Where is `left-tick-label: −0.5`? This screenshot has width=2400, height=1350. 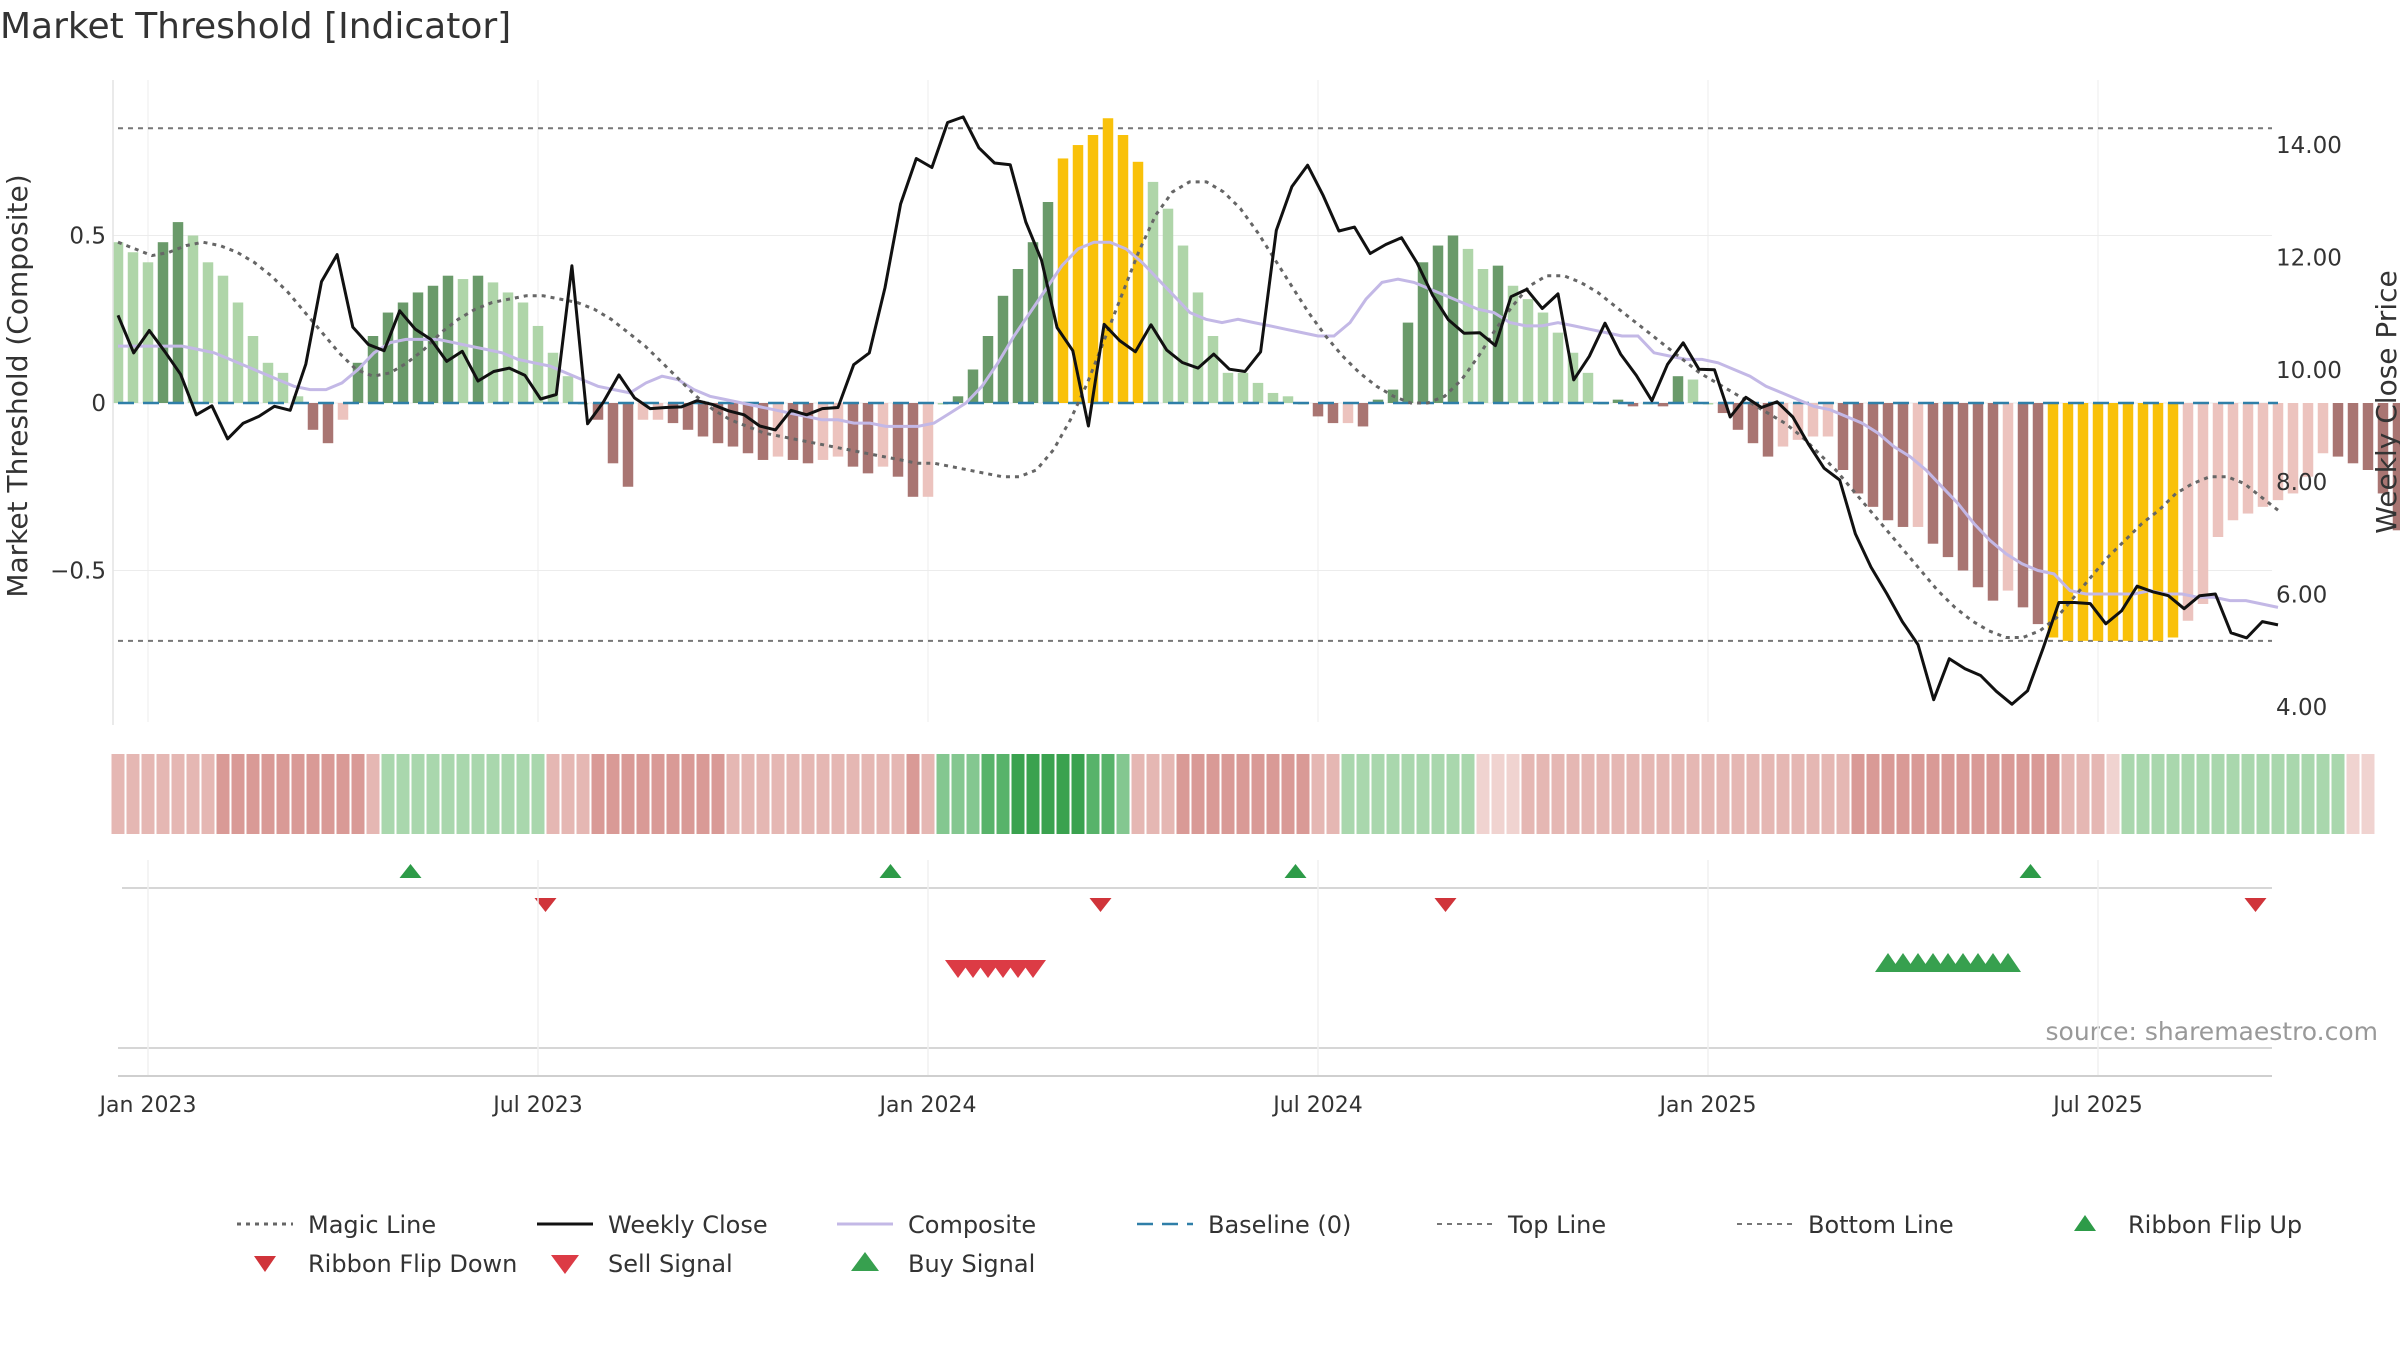 left-tick-label: −0.5 is located at coordinates (78, 572).